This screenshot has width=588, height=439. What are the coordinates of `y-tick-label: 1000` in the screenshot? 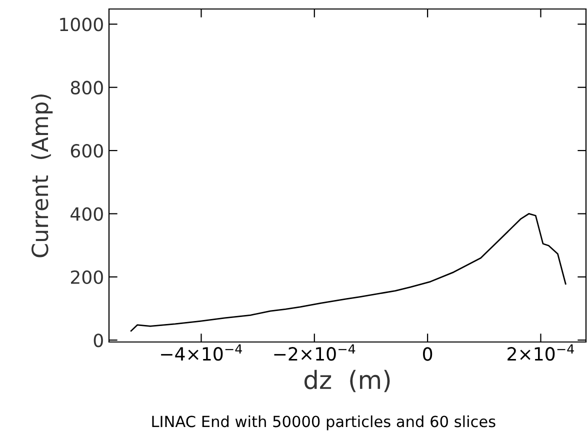 It's located at (81, 25).